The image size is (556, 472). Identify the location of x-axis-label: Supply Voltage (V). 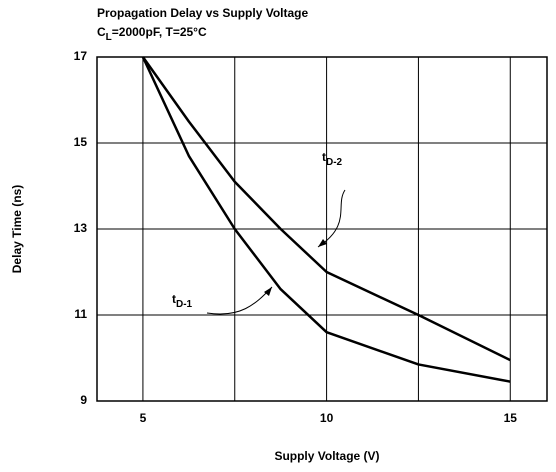
(326, 456).